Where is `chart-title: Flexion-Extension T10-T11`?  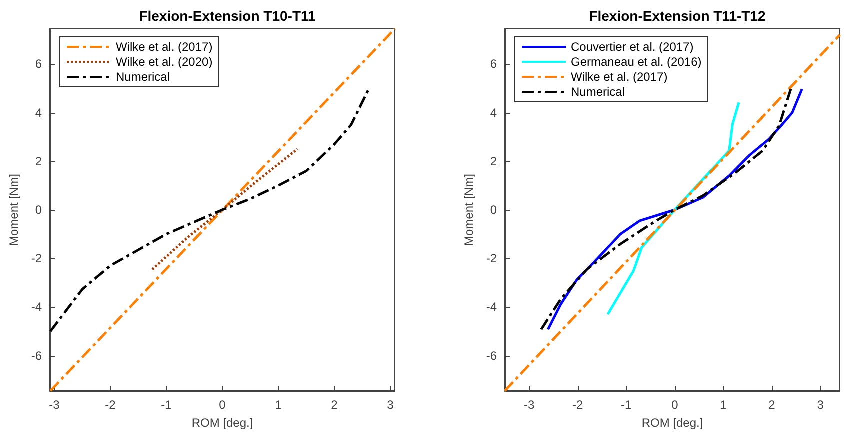
chart-title: Flexion-Extension T10-T11 is located at coordinates (227, 16).